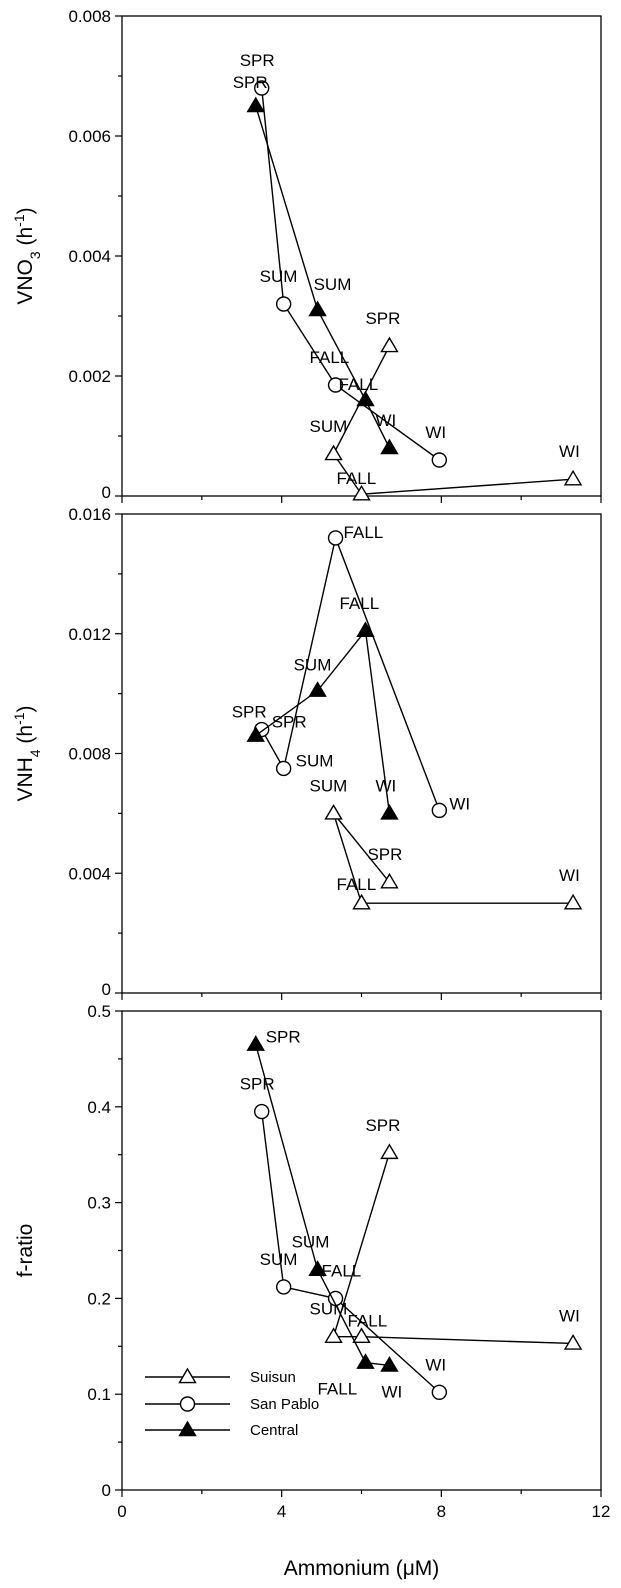 The image size is (621, 1588). Describe the element at coordinates (99, 1203) in the screenshot. I see `y-tick-label: 0.3` at that location.